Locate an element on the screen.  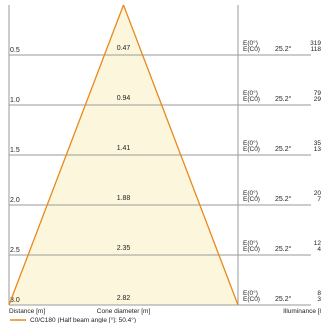
ec0-value: 118 is located at coordinates (316, 49).